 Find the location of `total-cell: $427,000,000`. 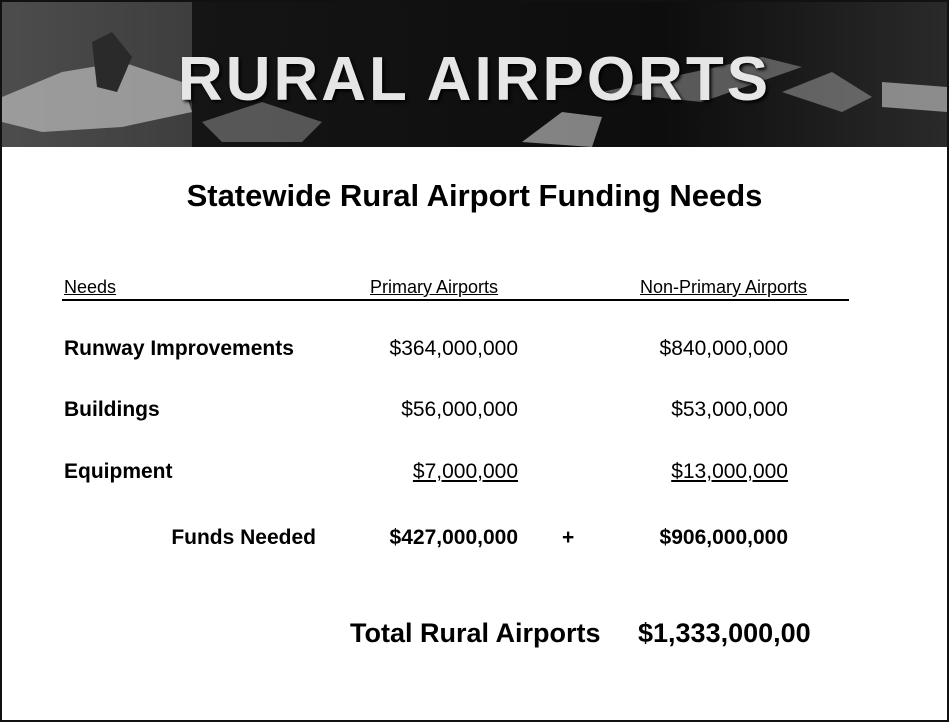

total-cell: $427,000,000 is located at coordinates (453, 537).